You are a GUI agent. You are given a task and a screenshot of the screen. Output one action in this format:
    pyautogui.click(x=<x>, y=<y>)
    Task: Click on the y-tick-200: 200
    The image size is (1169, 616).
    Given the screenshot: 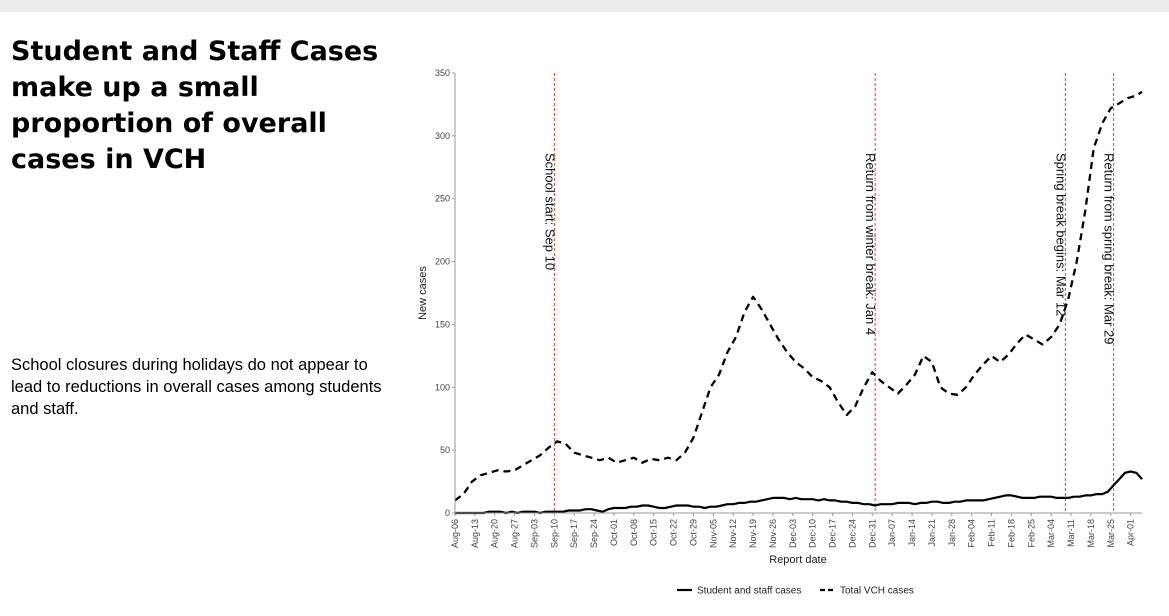 What is the action you would take?
    pyautogui.click(x=442, y=262)
    